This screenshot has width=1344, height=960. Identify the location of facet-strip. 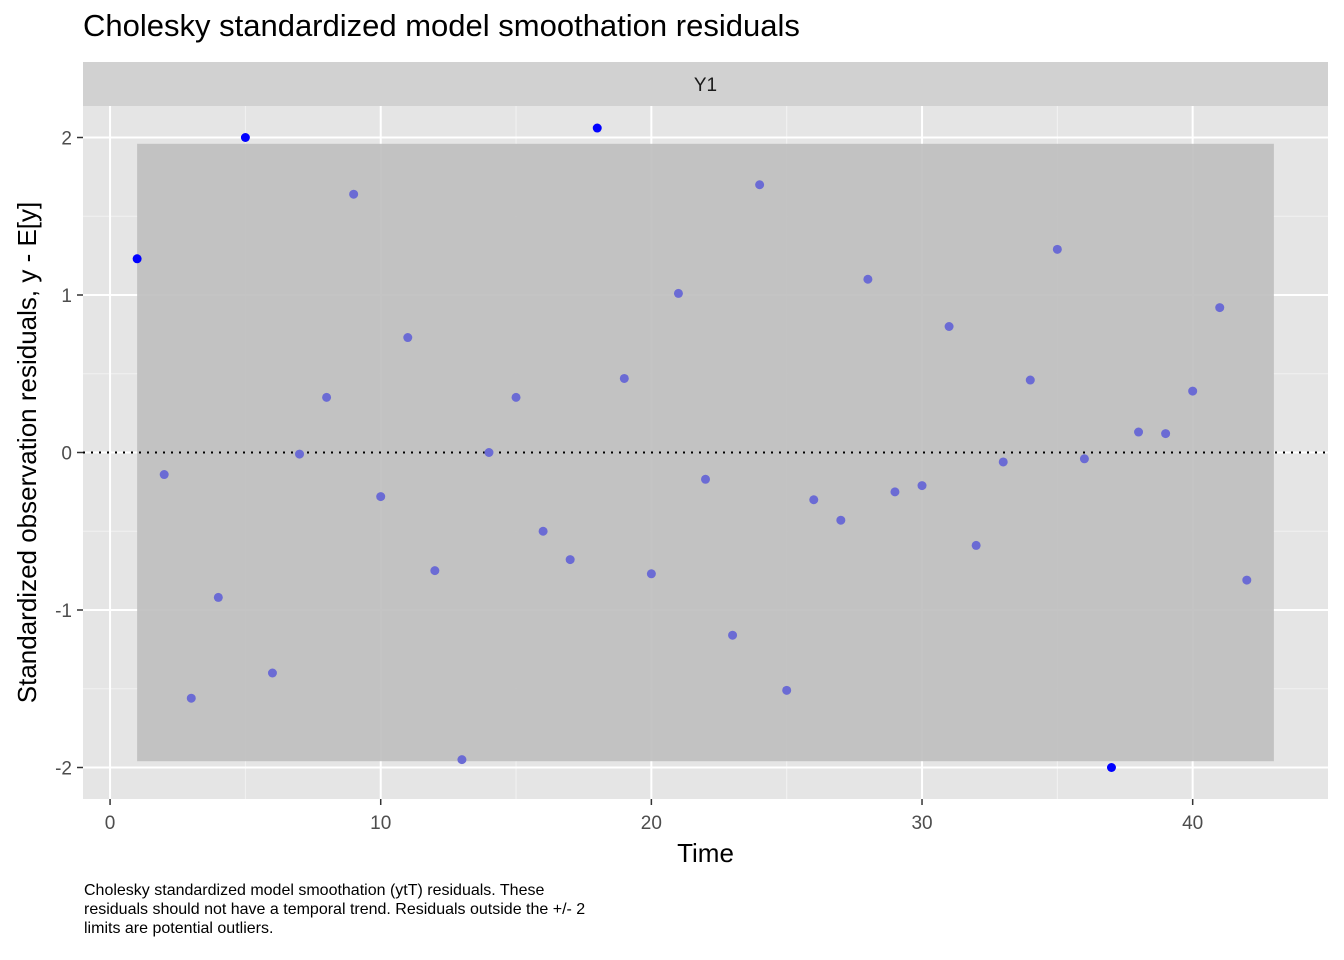
(705, 84).